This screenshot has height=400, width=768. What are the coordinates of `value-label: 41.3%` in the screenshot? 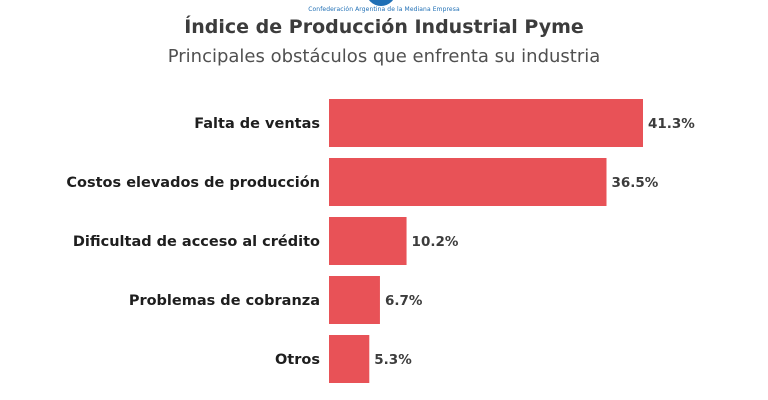 It's located at (671, 124).